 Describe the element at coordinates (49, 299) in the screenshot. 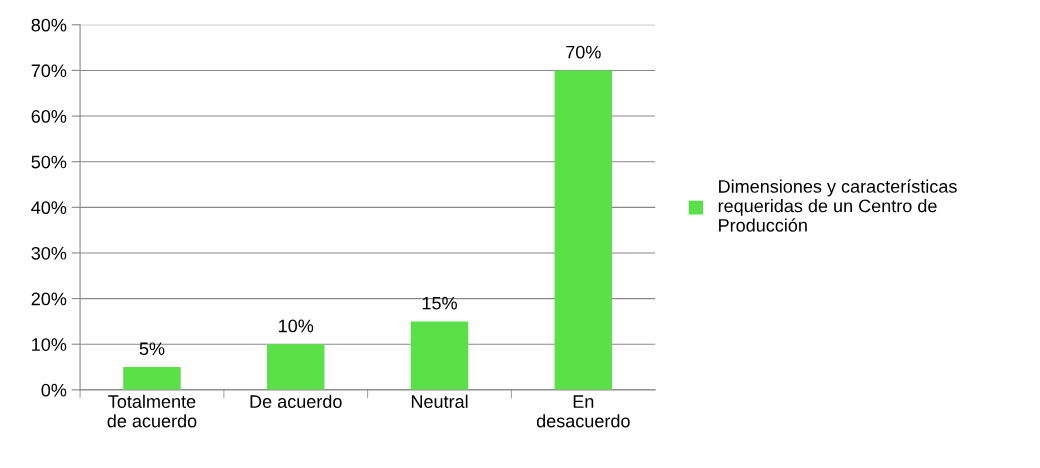

I see `y-tick-label: 20%` at that location.